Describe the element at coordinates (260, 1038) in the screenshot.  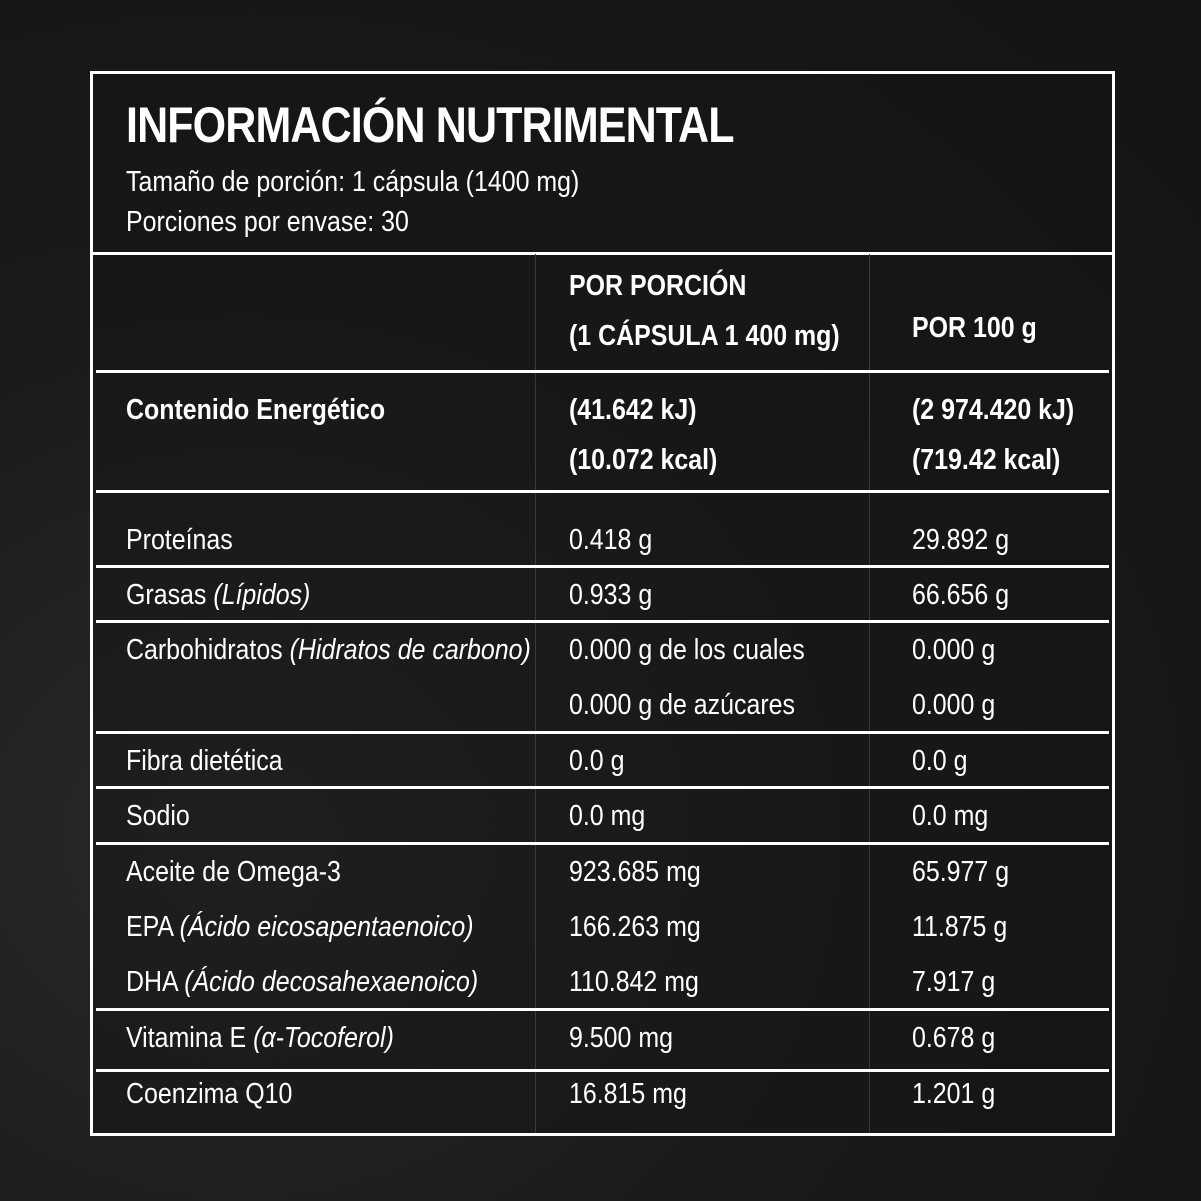
I see `nutrient-label: Vitamina E (α-Tocoferol)` at that location.